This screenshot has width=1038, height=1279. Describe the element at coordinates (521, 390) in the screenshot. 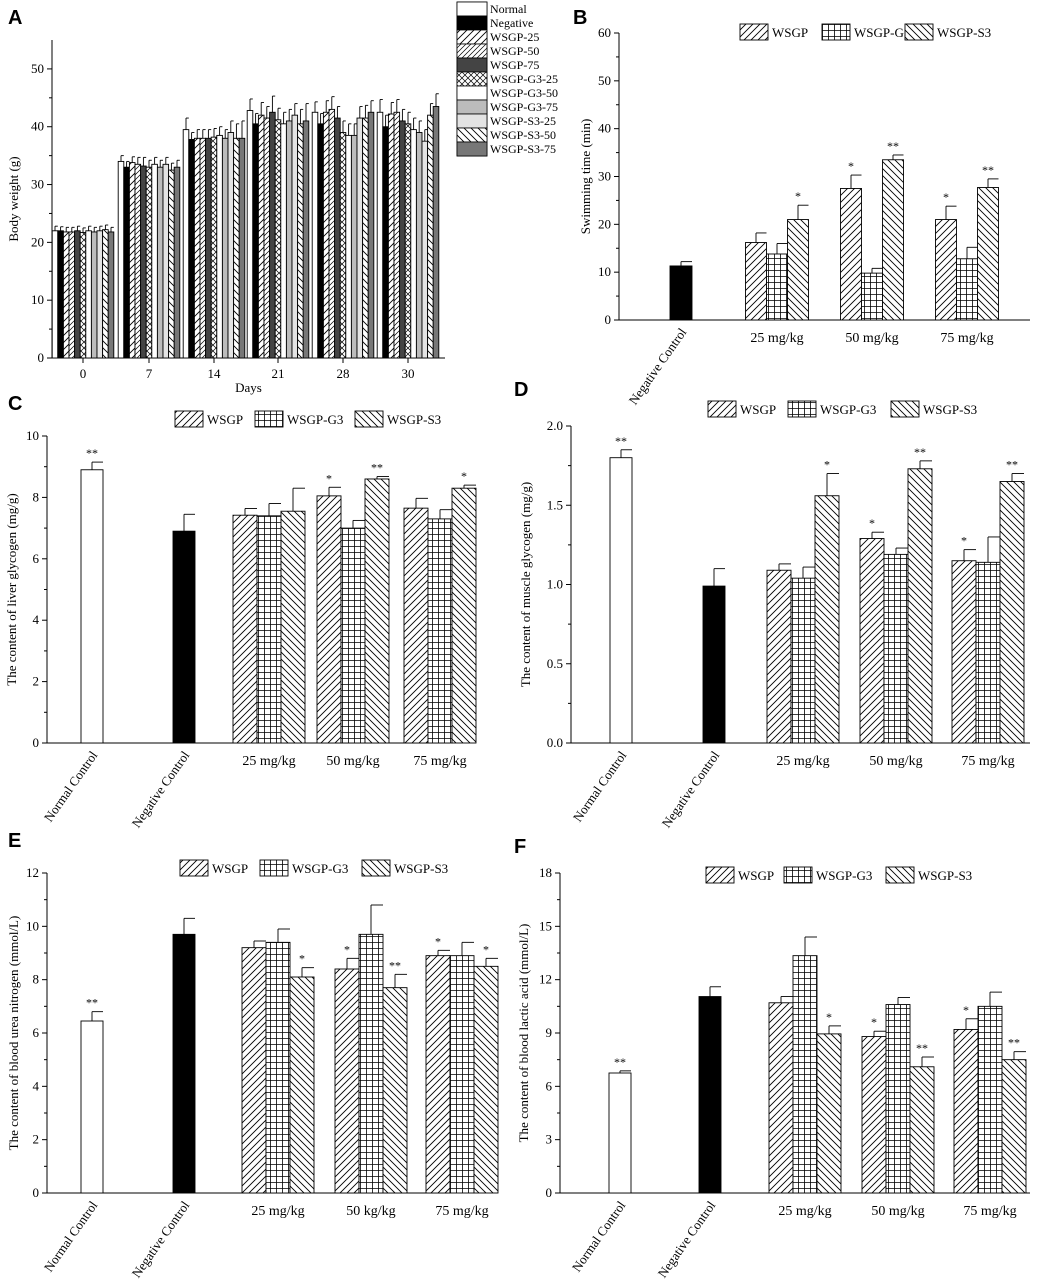

I see `panel-letter: D` at that location.